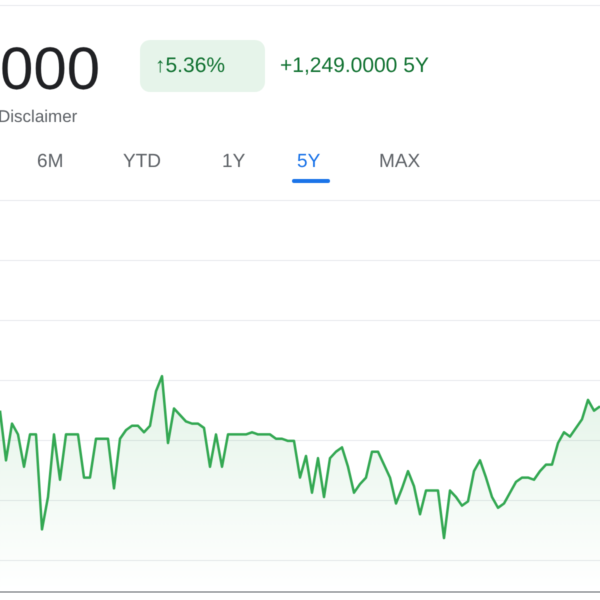 The height and width of the screenshot is (600, 600). I want to click on text: +1,249.0000 5Y, so click(354, 66).